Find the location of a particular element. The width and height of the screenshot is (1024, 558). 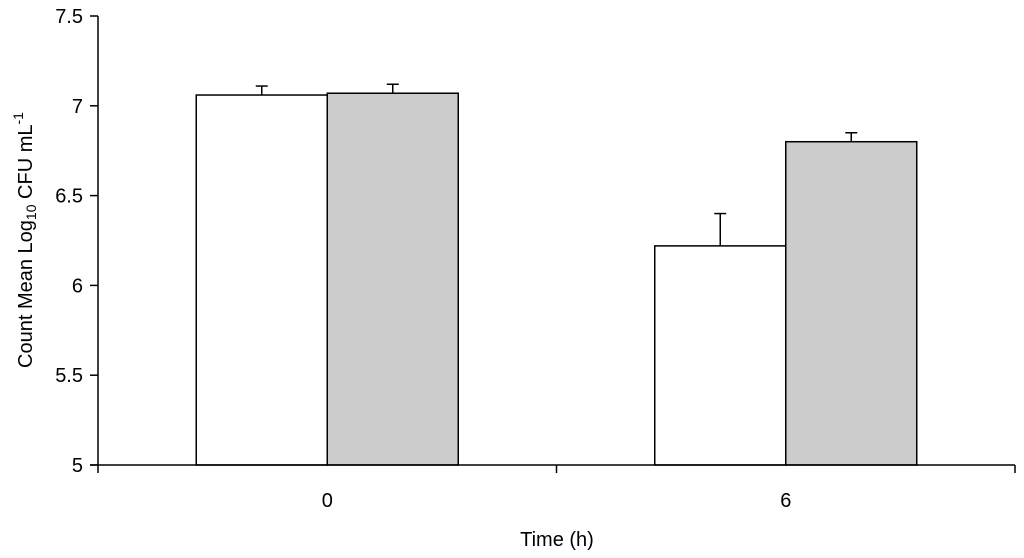

x-axis-title: Time (h) is located at coordinates (557, 540).